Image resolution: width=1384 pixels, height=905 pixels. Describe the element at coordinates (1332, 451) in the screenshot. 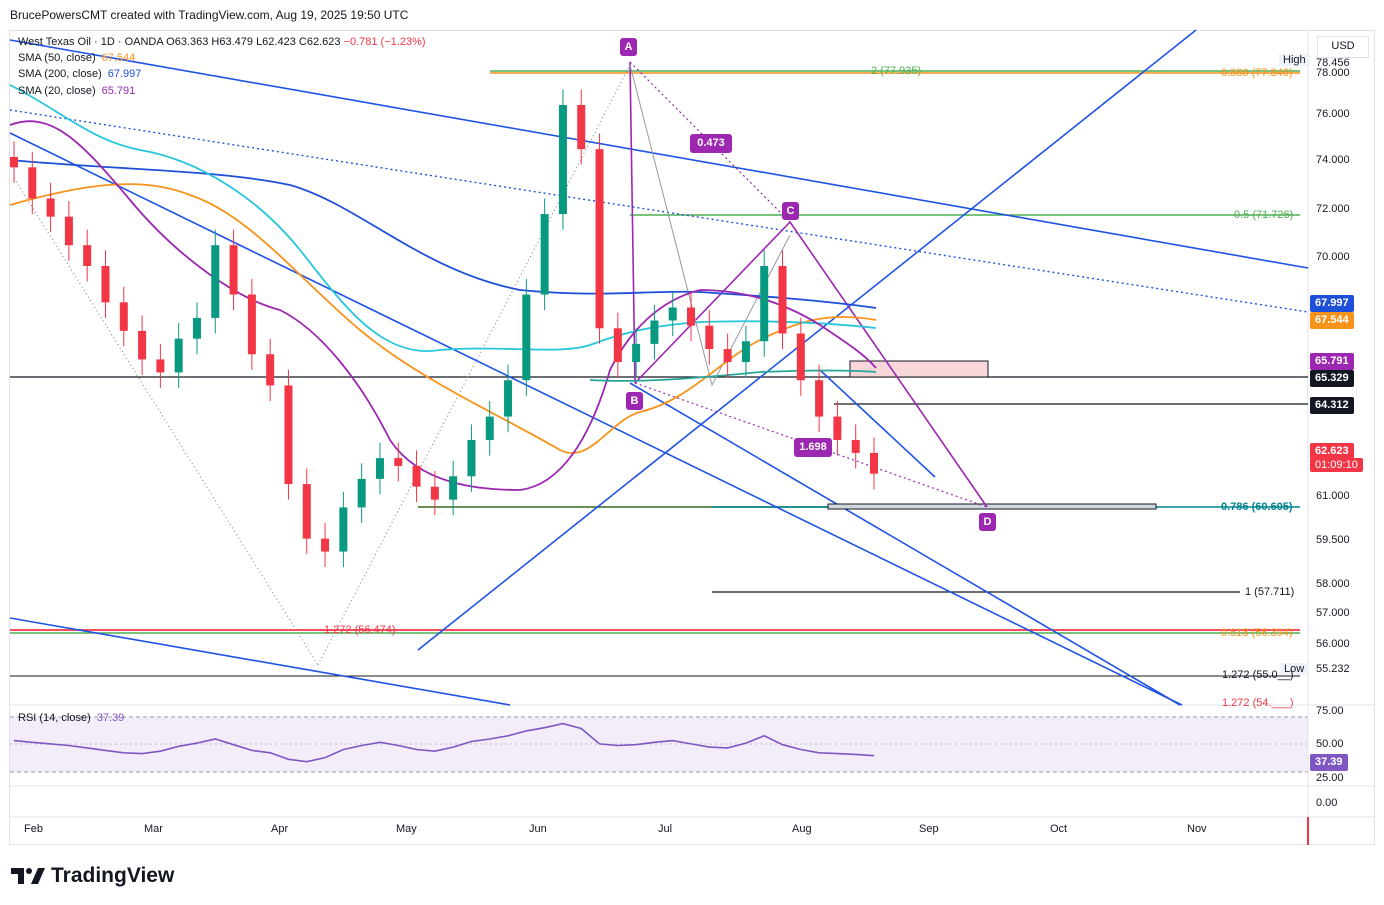

I see `price-tag-last: 62.623` at that location.